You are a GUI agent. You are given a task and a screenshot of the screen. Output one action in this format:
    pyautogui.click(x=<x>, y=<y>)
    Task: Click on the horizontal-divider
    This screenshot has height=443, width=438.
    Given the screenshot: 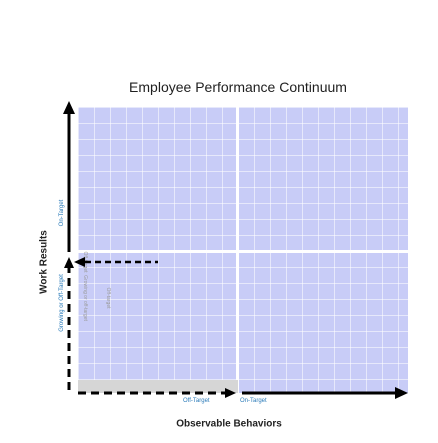 What is the action you would take?
    pyautogui.click(x=243, y=251)
    